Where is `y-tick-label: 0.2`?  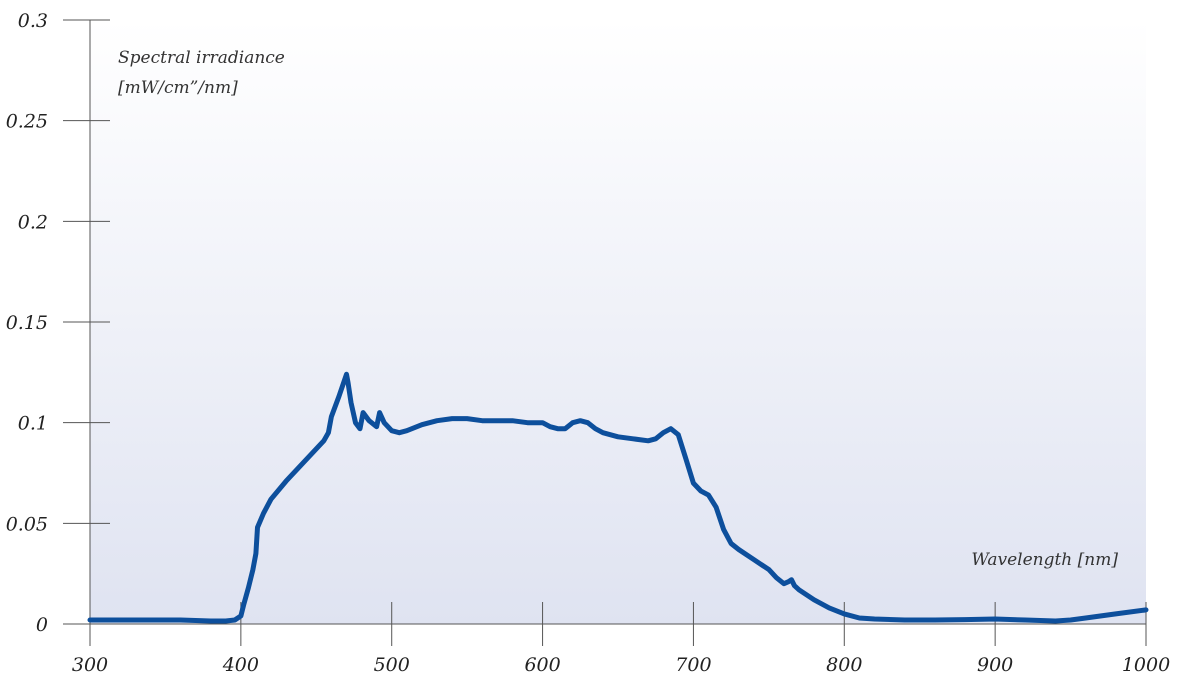 y-tick-label: 0.2 is located at coordinates (33, 222).